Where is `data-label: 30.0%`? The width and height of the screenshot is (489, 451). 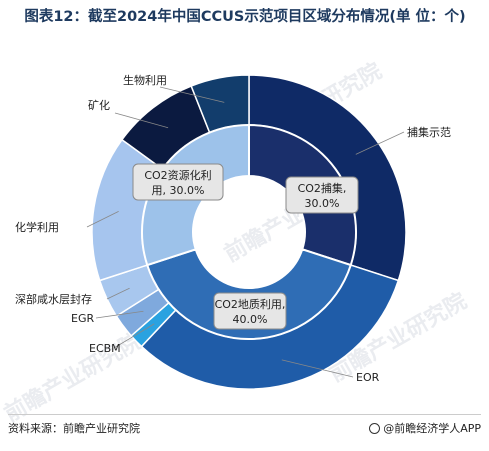
data-label: 30.0% is located at coordinates (322, 203).